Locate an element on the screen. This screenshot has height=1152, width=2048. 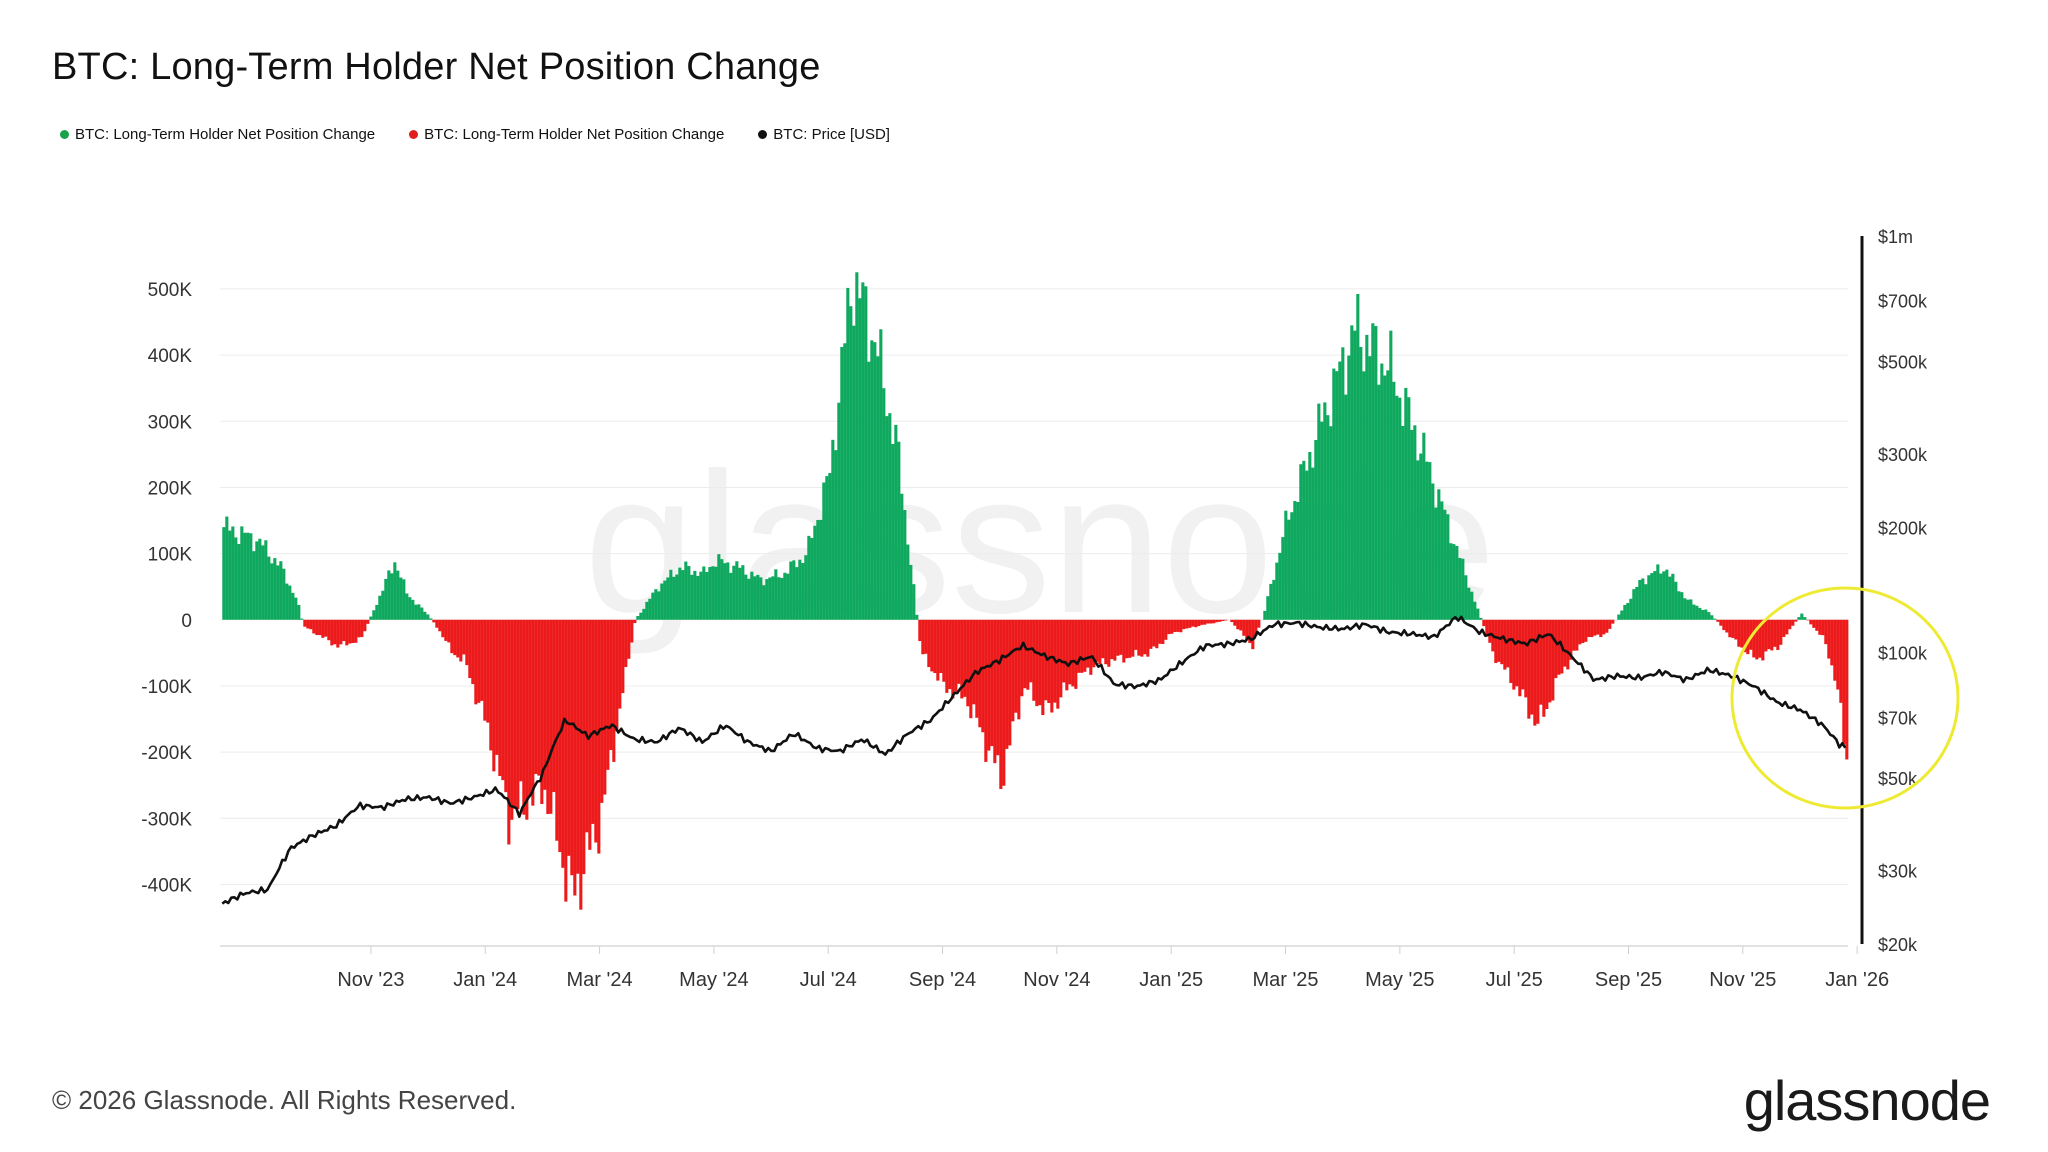
legend-dot-black is located at coordinates (763, 134).